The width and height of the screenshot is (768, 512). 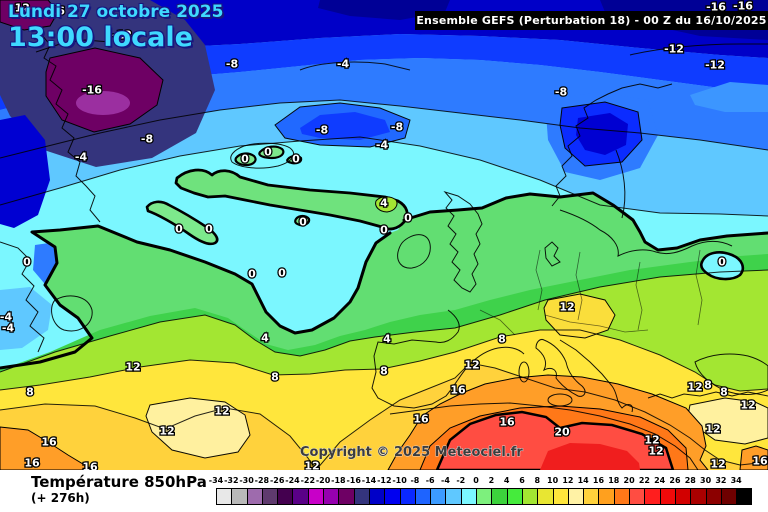 I want to click on scale-tick-label: -8, so click(x=415, y=480).